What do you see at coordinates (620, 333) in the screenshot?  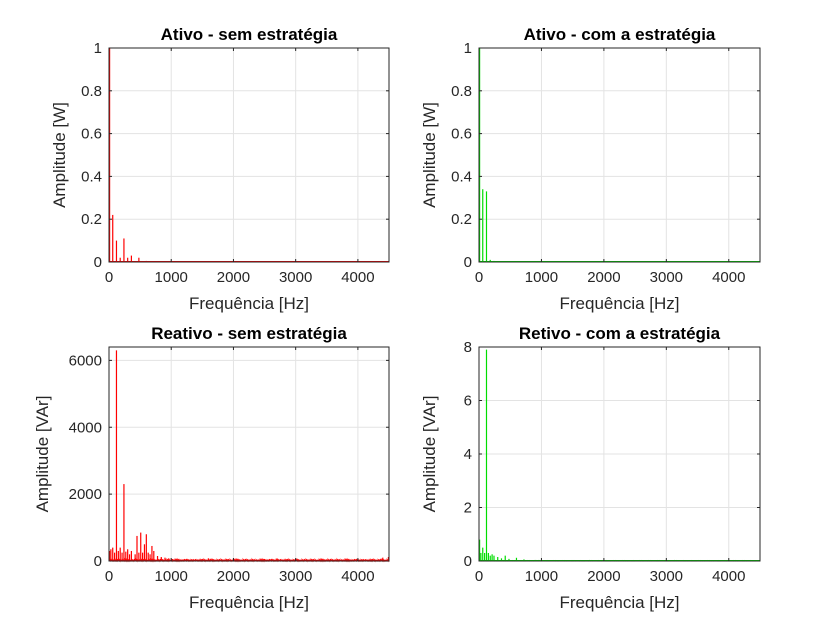 I see `chart-title: Retivo - com a estratégia` at bounding box center [620, 333].